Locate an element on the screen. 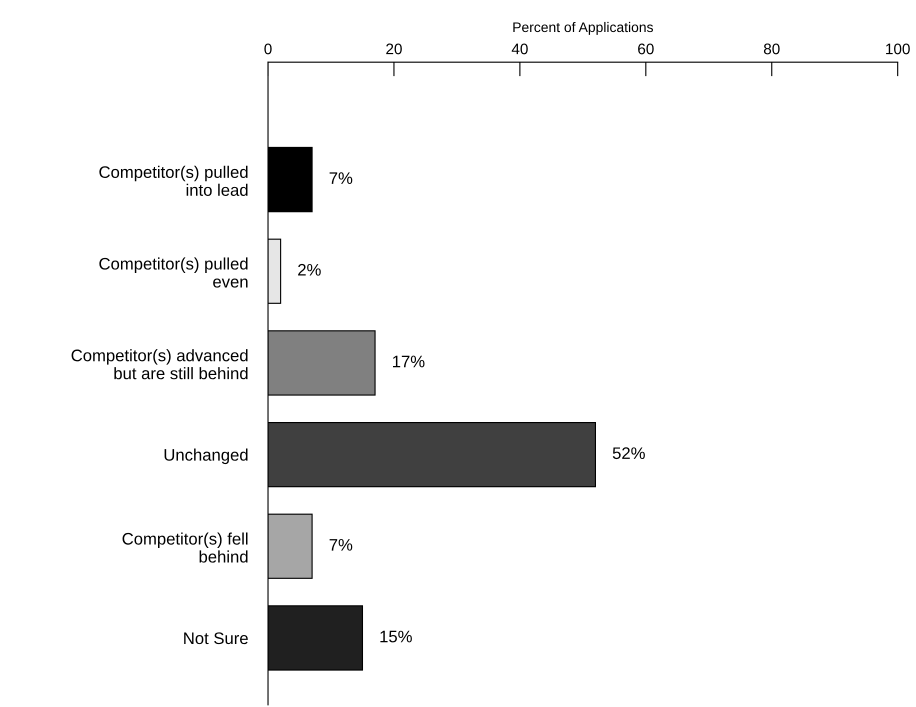  y-tick-label: Competitor(s) pulled into lead is located at coordinates (173, 181).